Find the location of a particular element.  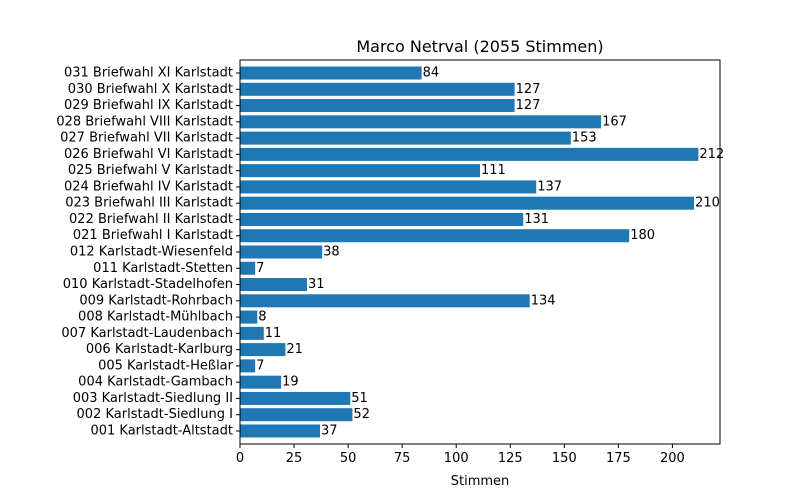

y-tick-label: 002 Karlstadt-Siedlung I is located at coordinates (155, 414).